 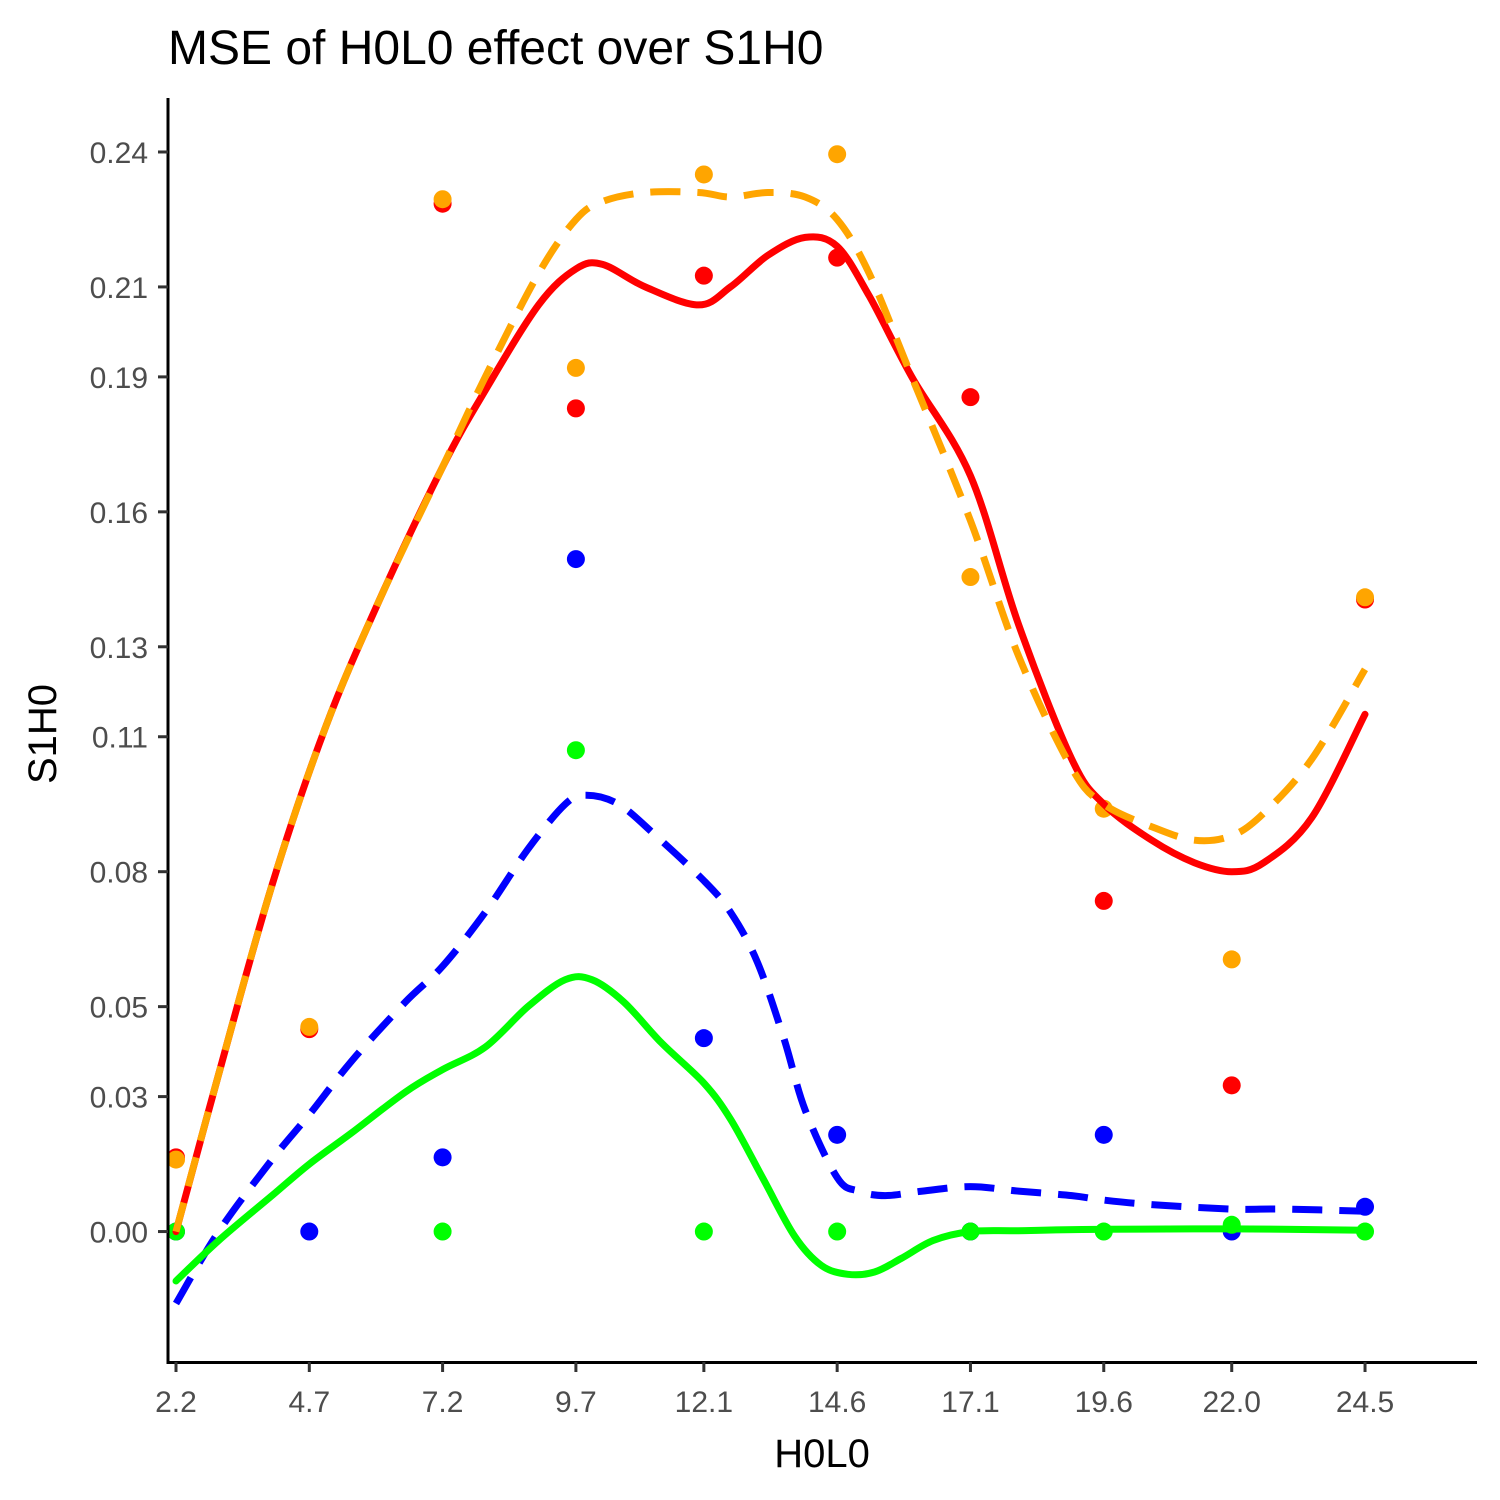 What do you see at coordinates (1104, 1402) in the screenshot?
I see `x-tick-label: 19.6` at bounding box center [1104, 1402].